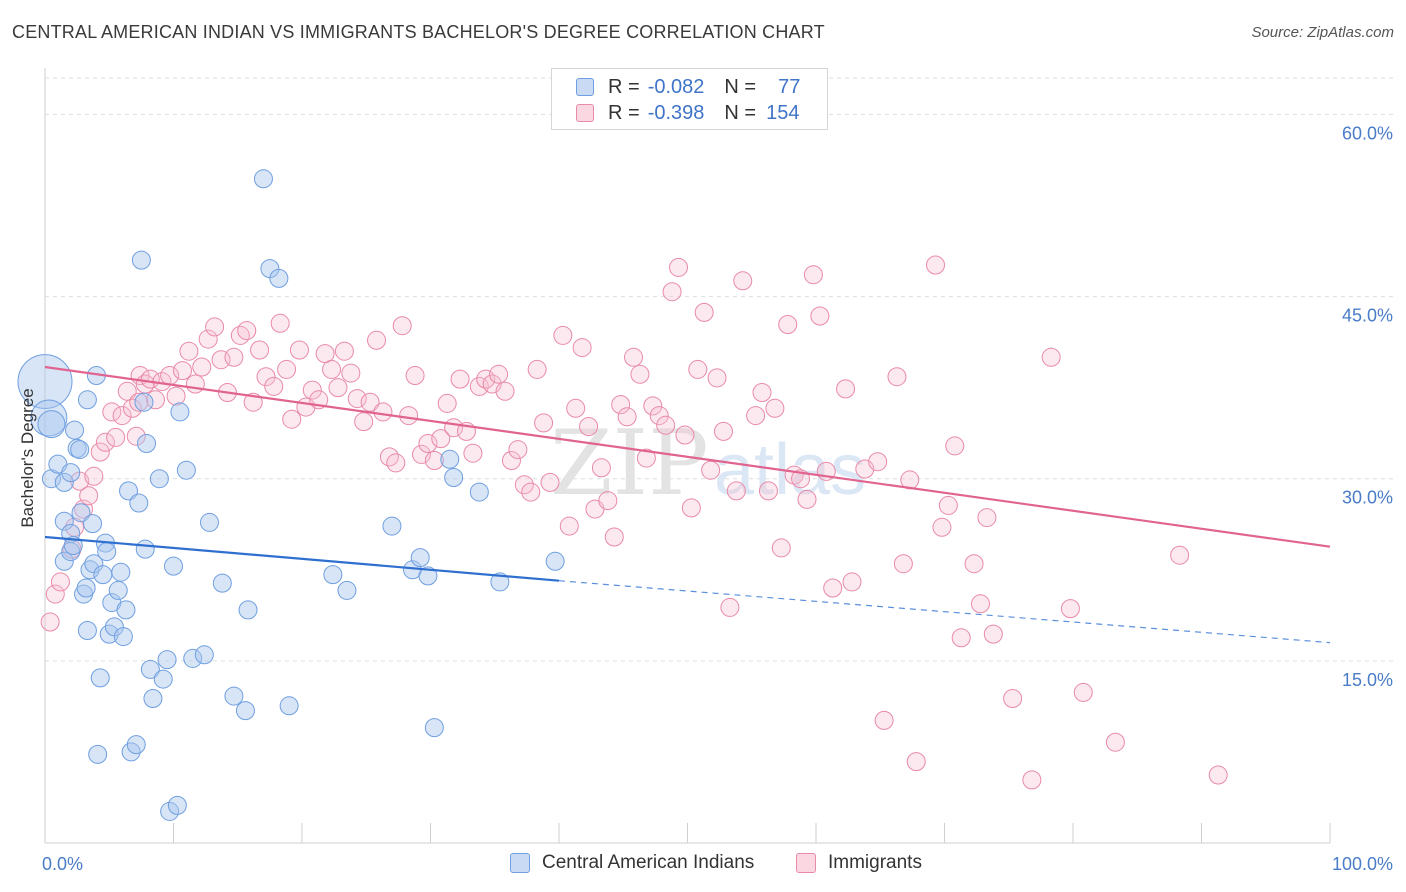 This screenshot has height=892, width=1406. What do you see at coordinates (1322, 32) in the screenshot?
I see `source-label: Source: ZipAtlas.com` at bounding box center [1322, 32].